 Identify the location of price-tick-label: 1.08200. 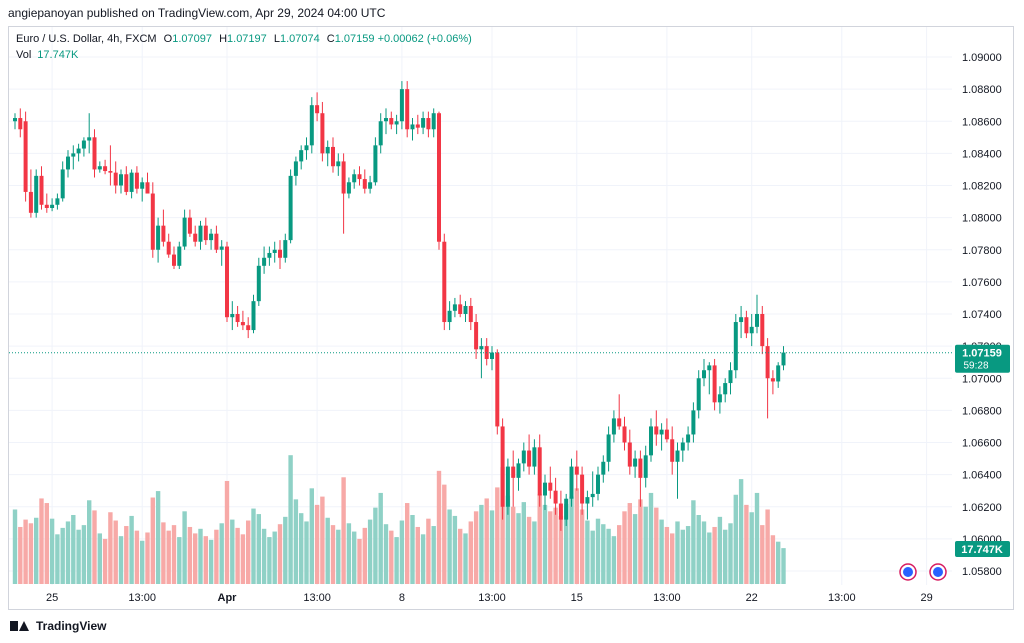
(982, 187).